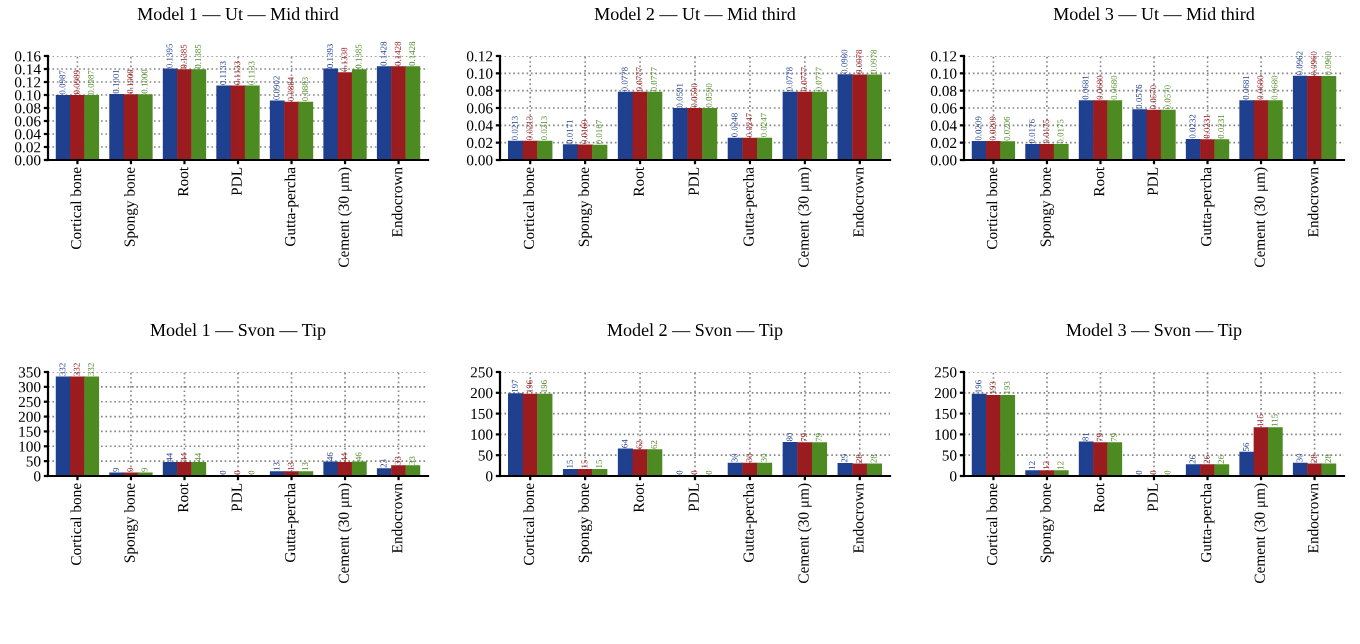 Image resolution: width=1360 pixels, height=644 pixels. What do you see at coordinates (1154, 14) in the screenshot?
I see `chart-title: Model 3 — Ut — Mid third` at bounding box center [1154, 14].